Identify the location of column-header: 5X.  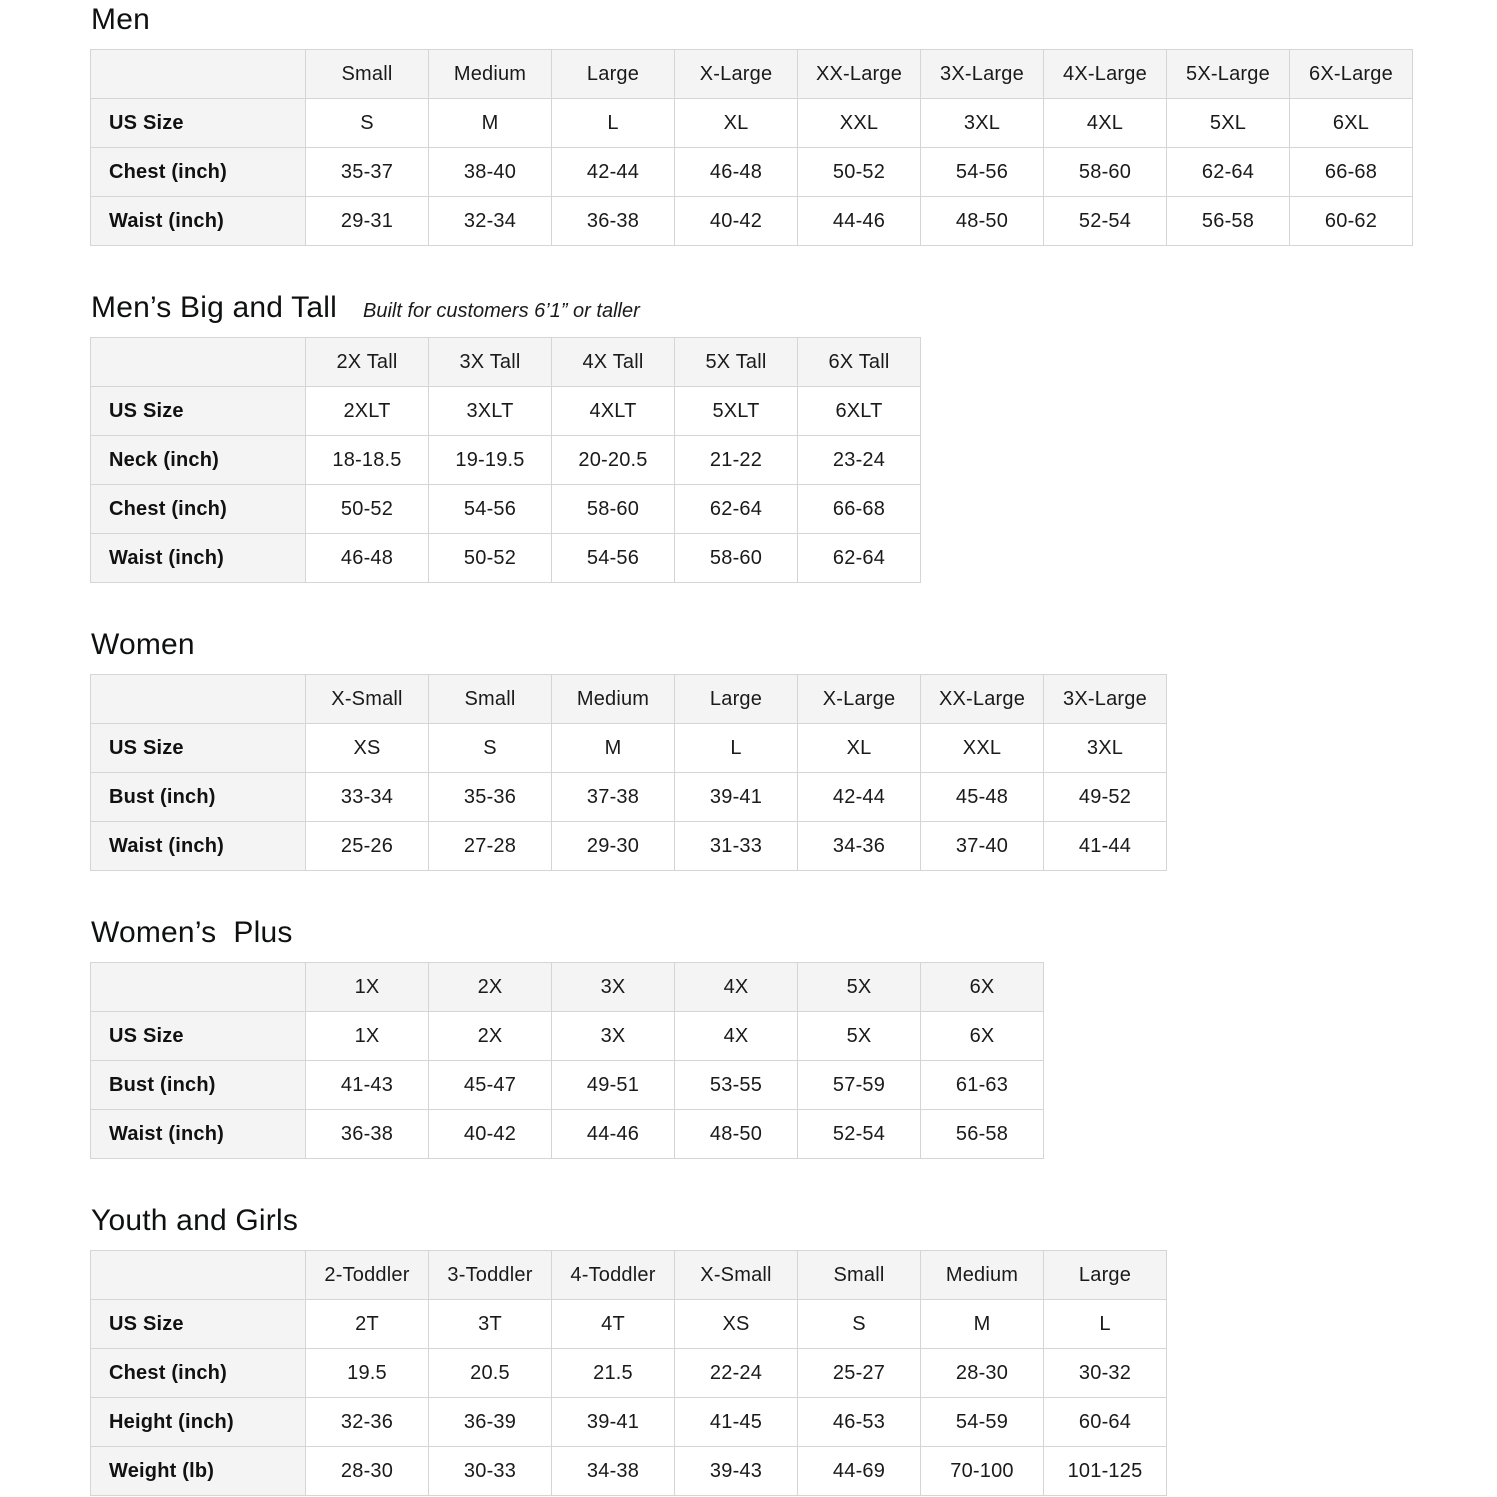
(859, 987).